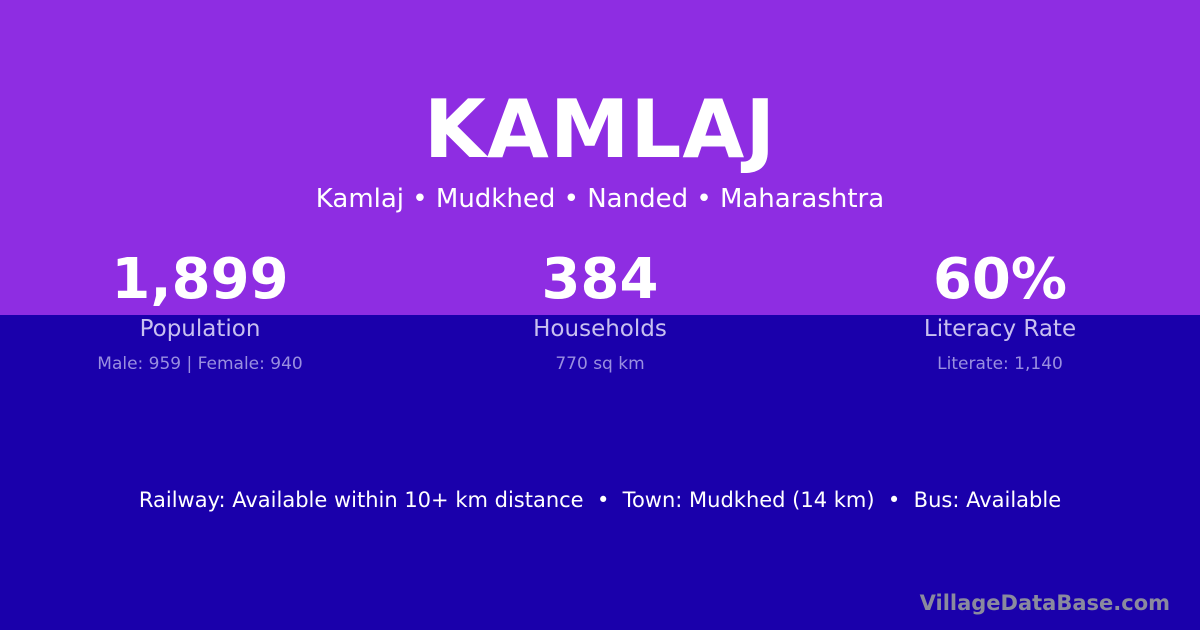 Image resolution: width=1200 pixels, height=630 pixels. Describe the element at coordinates (1000, 279) in the screenshot. I see `stat-value: 60%` at that location.